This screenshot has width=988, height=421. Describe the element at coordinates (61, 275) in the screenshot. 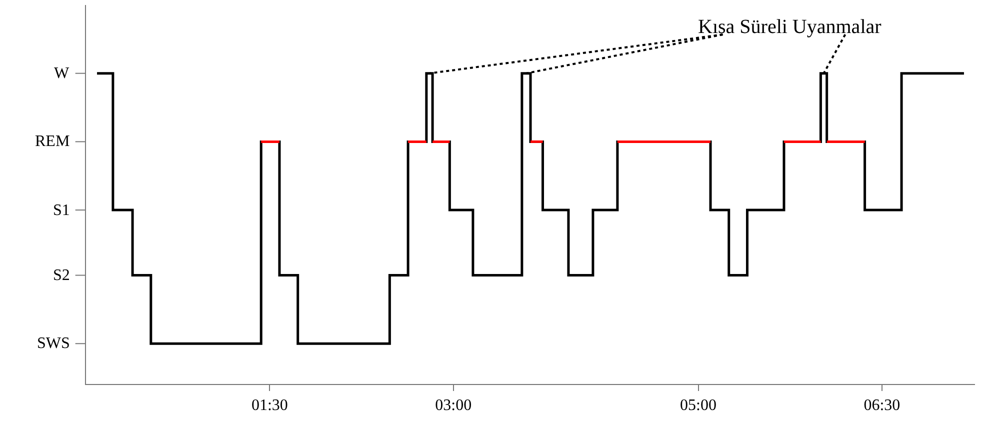

I see `text: S2` at that location.